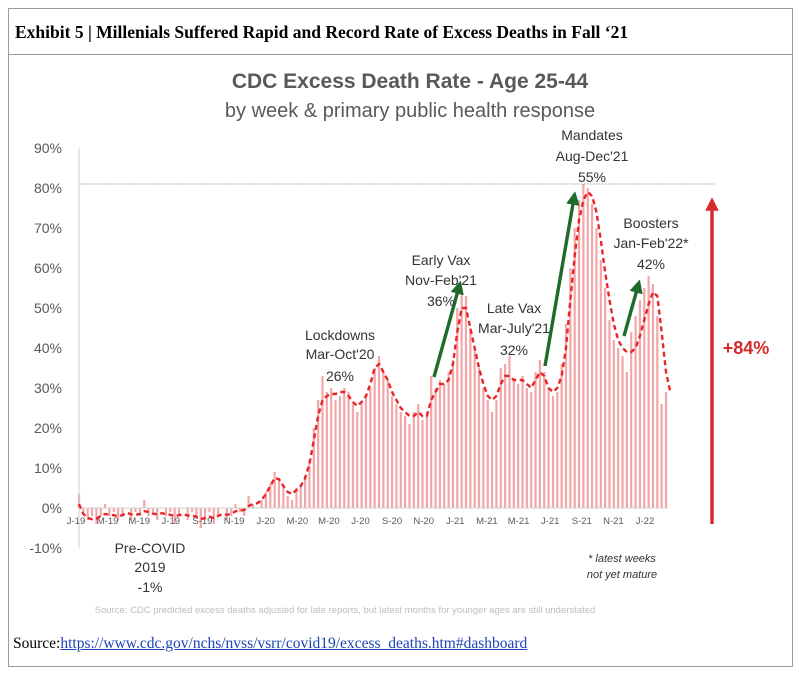 This screenshot has width=800, height=676. What do you see at coordinates (52, 508) in the screenshot?
I see `y-tick-label: 0%` at bounding box center [52, 508].